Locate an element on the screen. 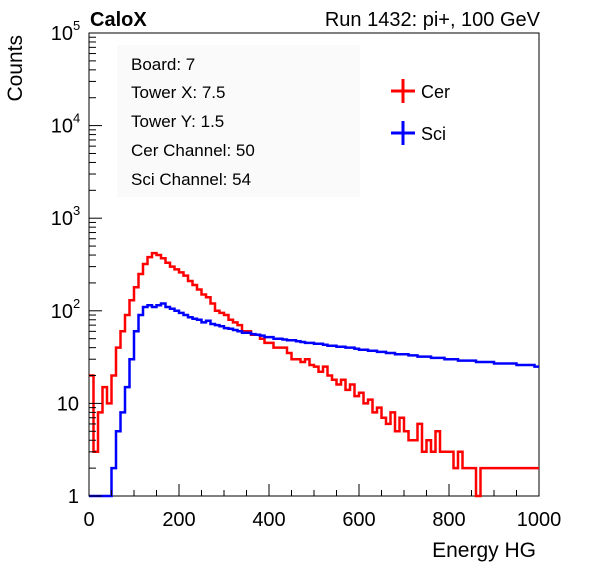 Image resolution: width=596 pixels, height=572 pixels. brand-label: CaloX is located at coordinates (118, 20).